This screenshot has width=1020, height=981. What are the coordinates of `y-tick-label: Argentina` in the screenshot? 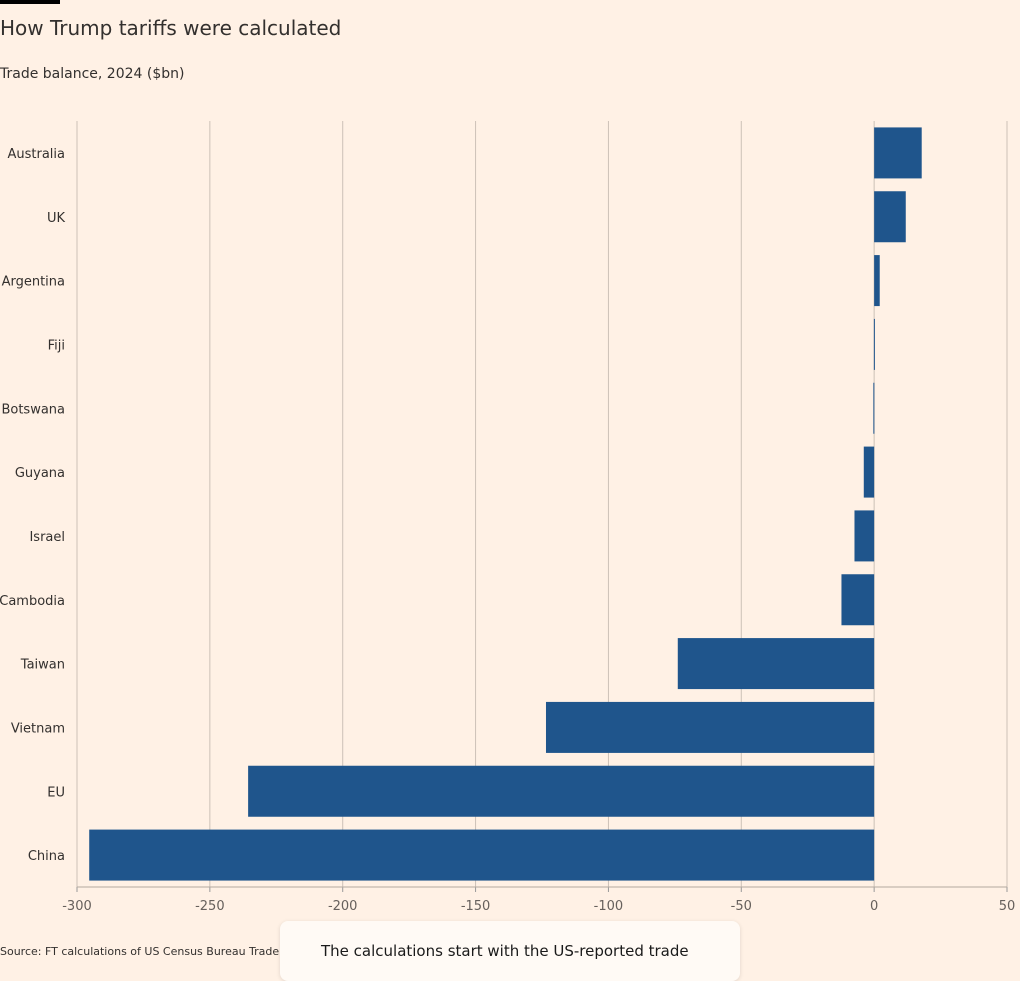 It's located at (33, 282).